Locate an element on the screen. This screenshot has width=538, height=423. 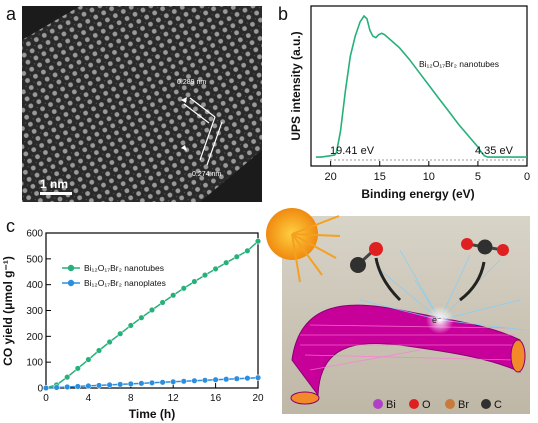
co-y-tick-label: 100 is located at coordinates (34, 363).